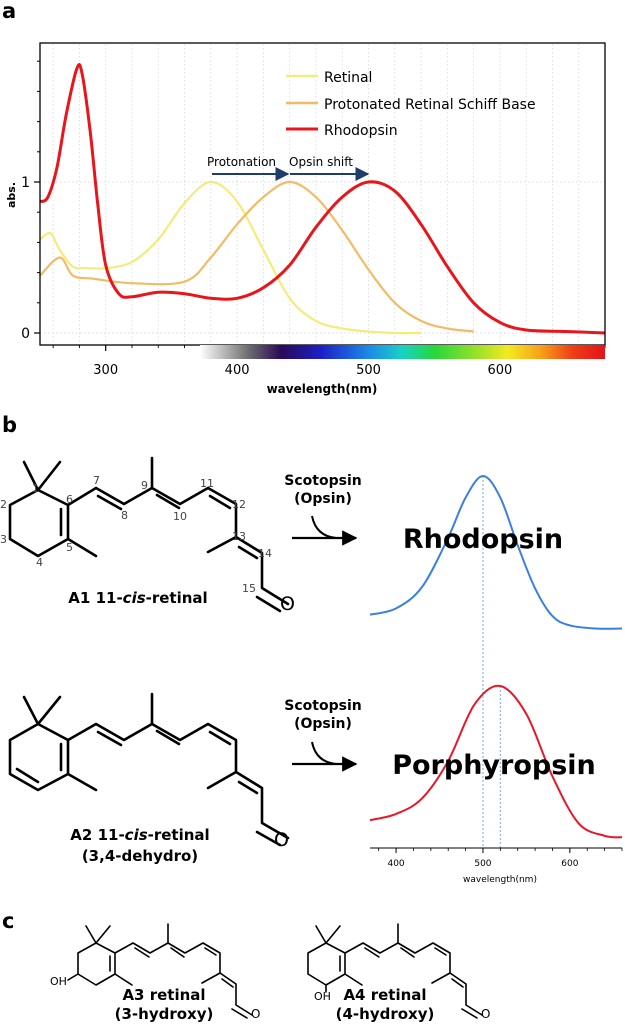  What do you see at coordinates (9, 11) in the screenshot?
I see `panel-a-label: a` at bounding box center [9, 11].